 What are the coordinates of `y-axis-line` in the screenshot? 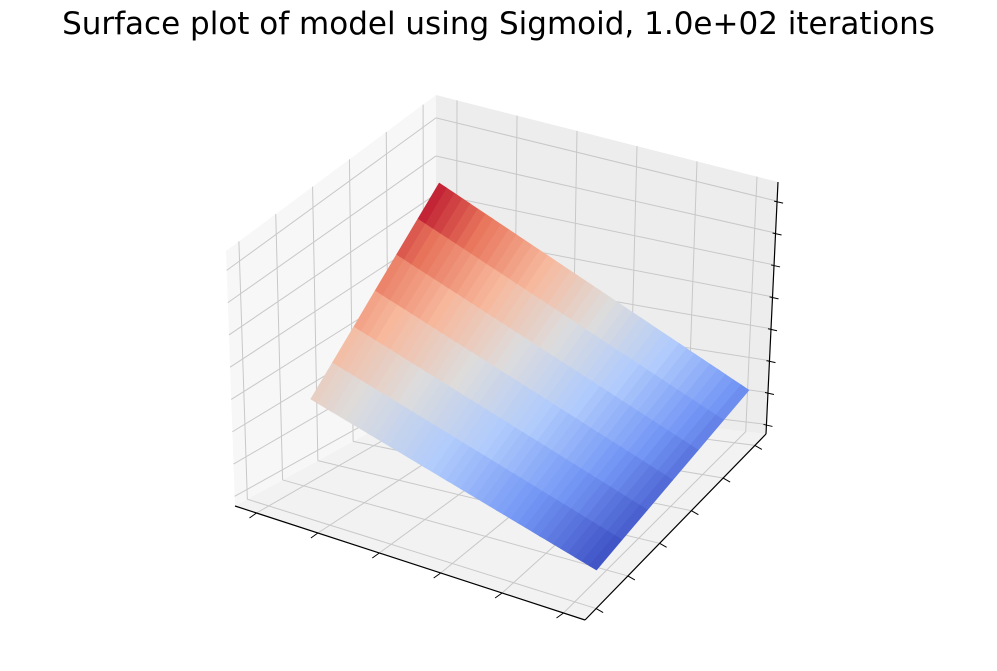 It's located at (675, 527).